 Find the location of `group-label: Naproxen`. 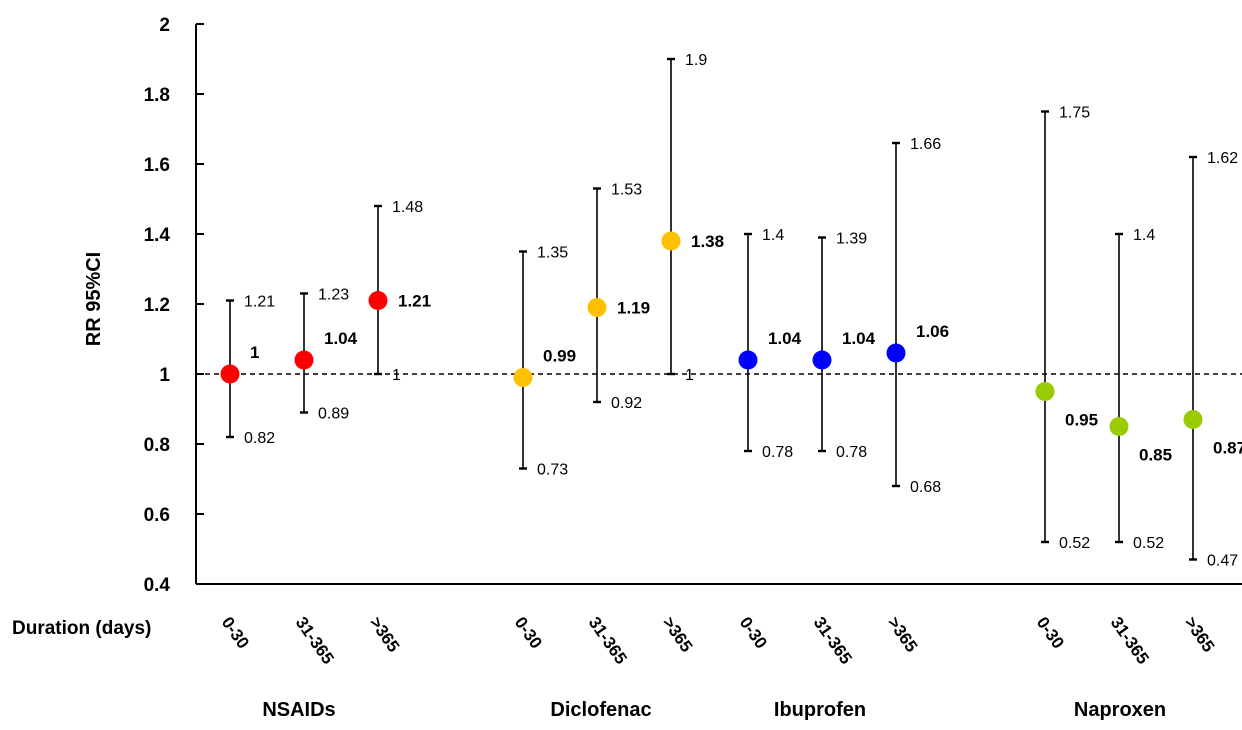

group-label: Naproxen is located at coordinates (1120, 710).